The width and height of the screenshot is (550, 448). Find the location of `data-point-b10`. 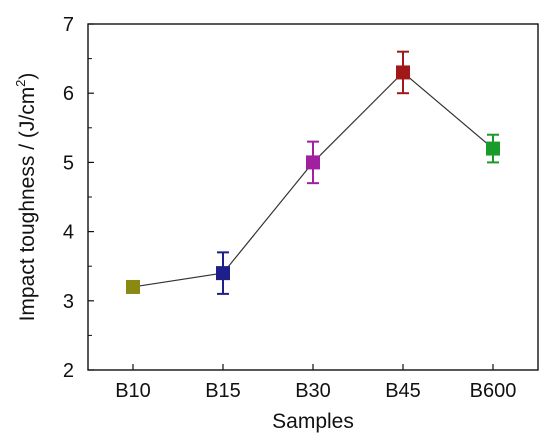

data-point-b10 is located at coordinates (133, 286).